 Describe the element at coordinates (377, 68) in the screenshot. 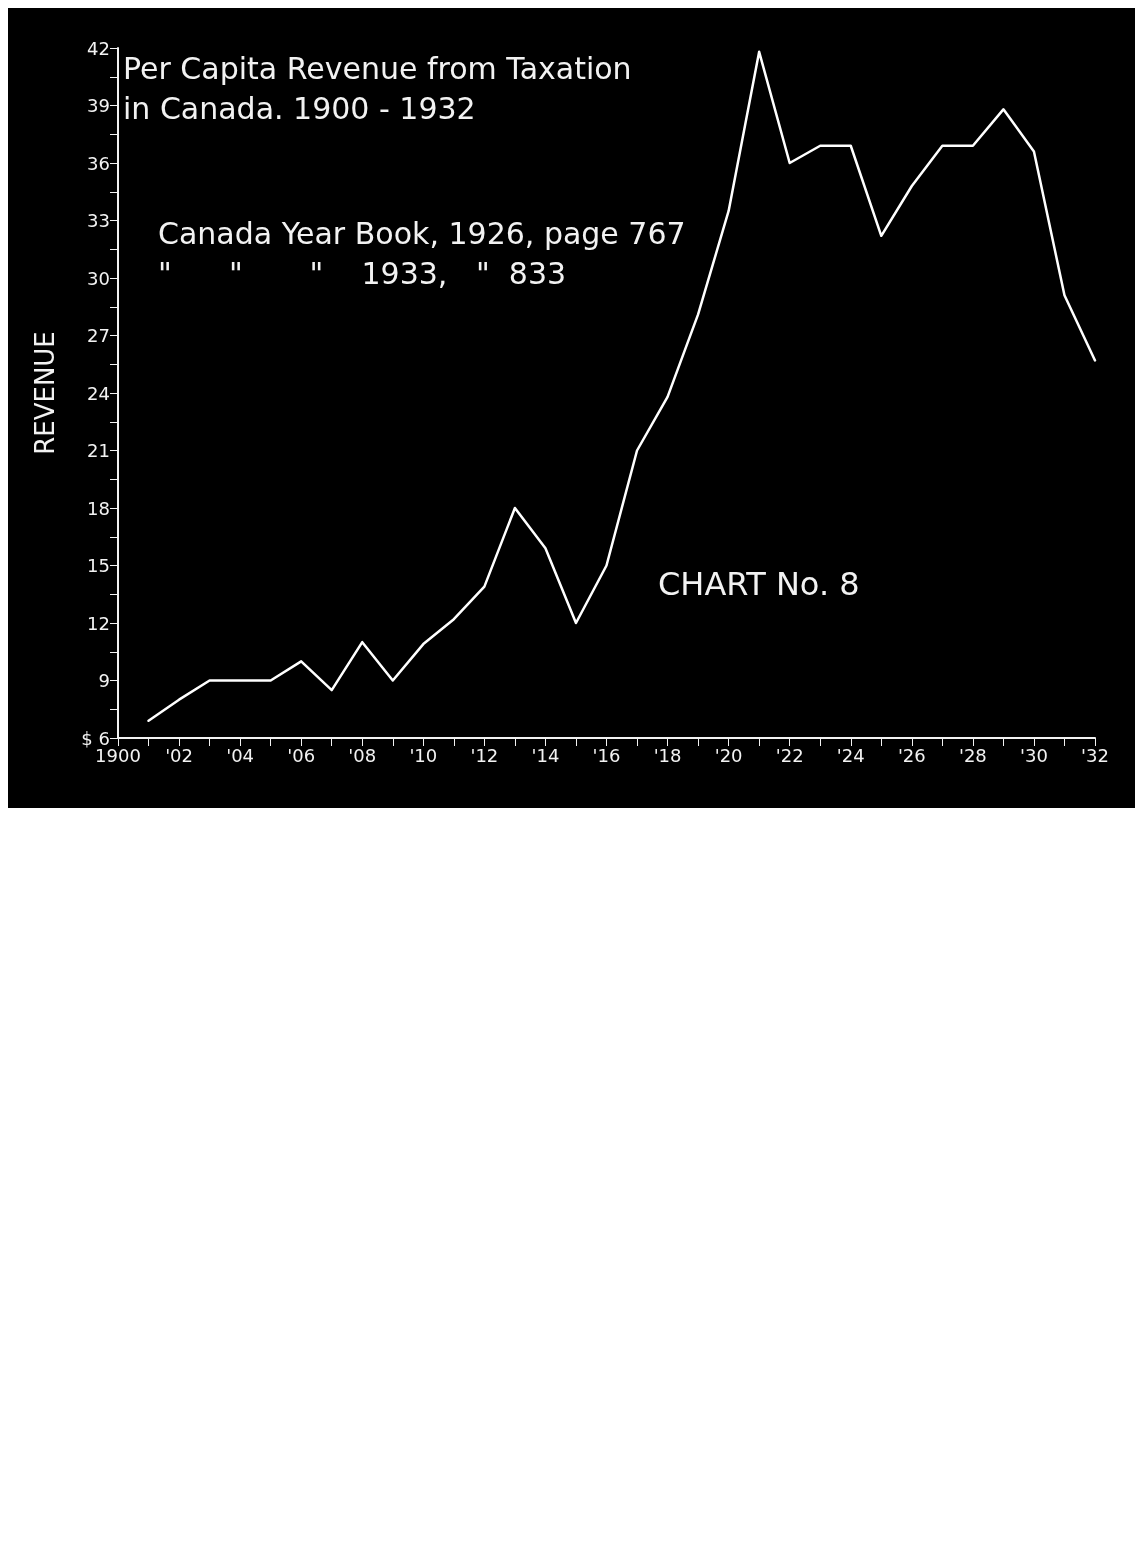

I see `chart-title: Per Capita Revenue from Taxation` at that location.